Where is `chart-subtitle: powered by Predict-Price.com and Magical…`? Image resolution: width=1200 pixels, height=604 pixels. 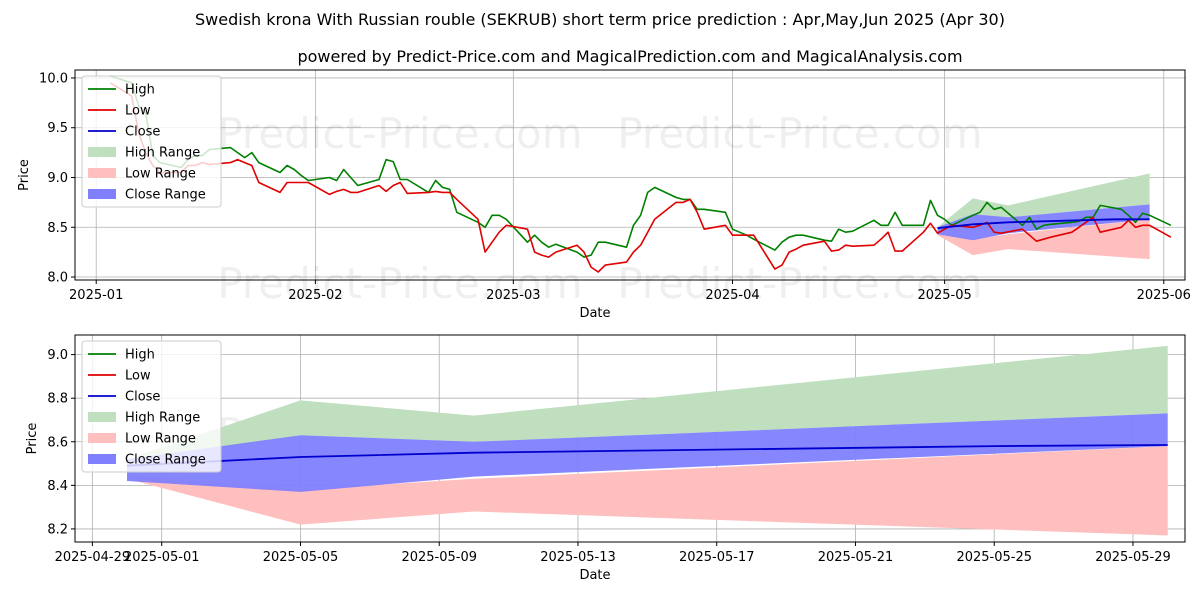
chart-subtitle: powered by Predict-Price.com and Magical… is located at coordinates (629, 56).